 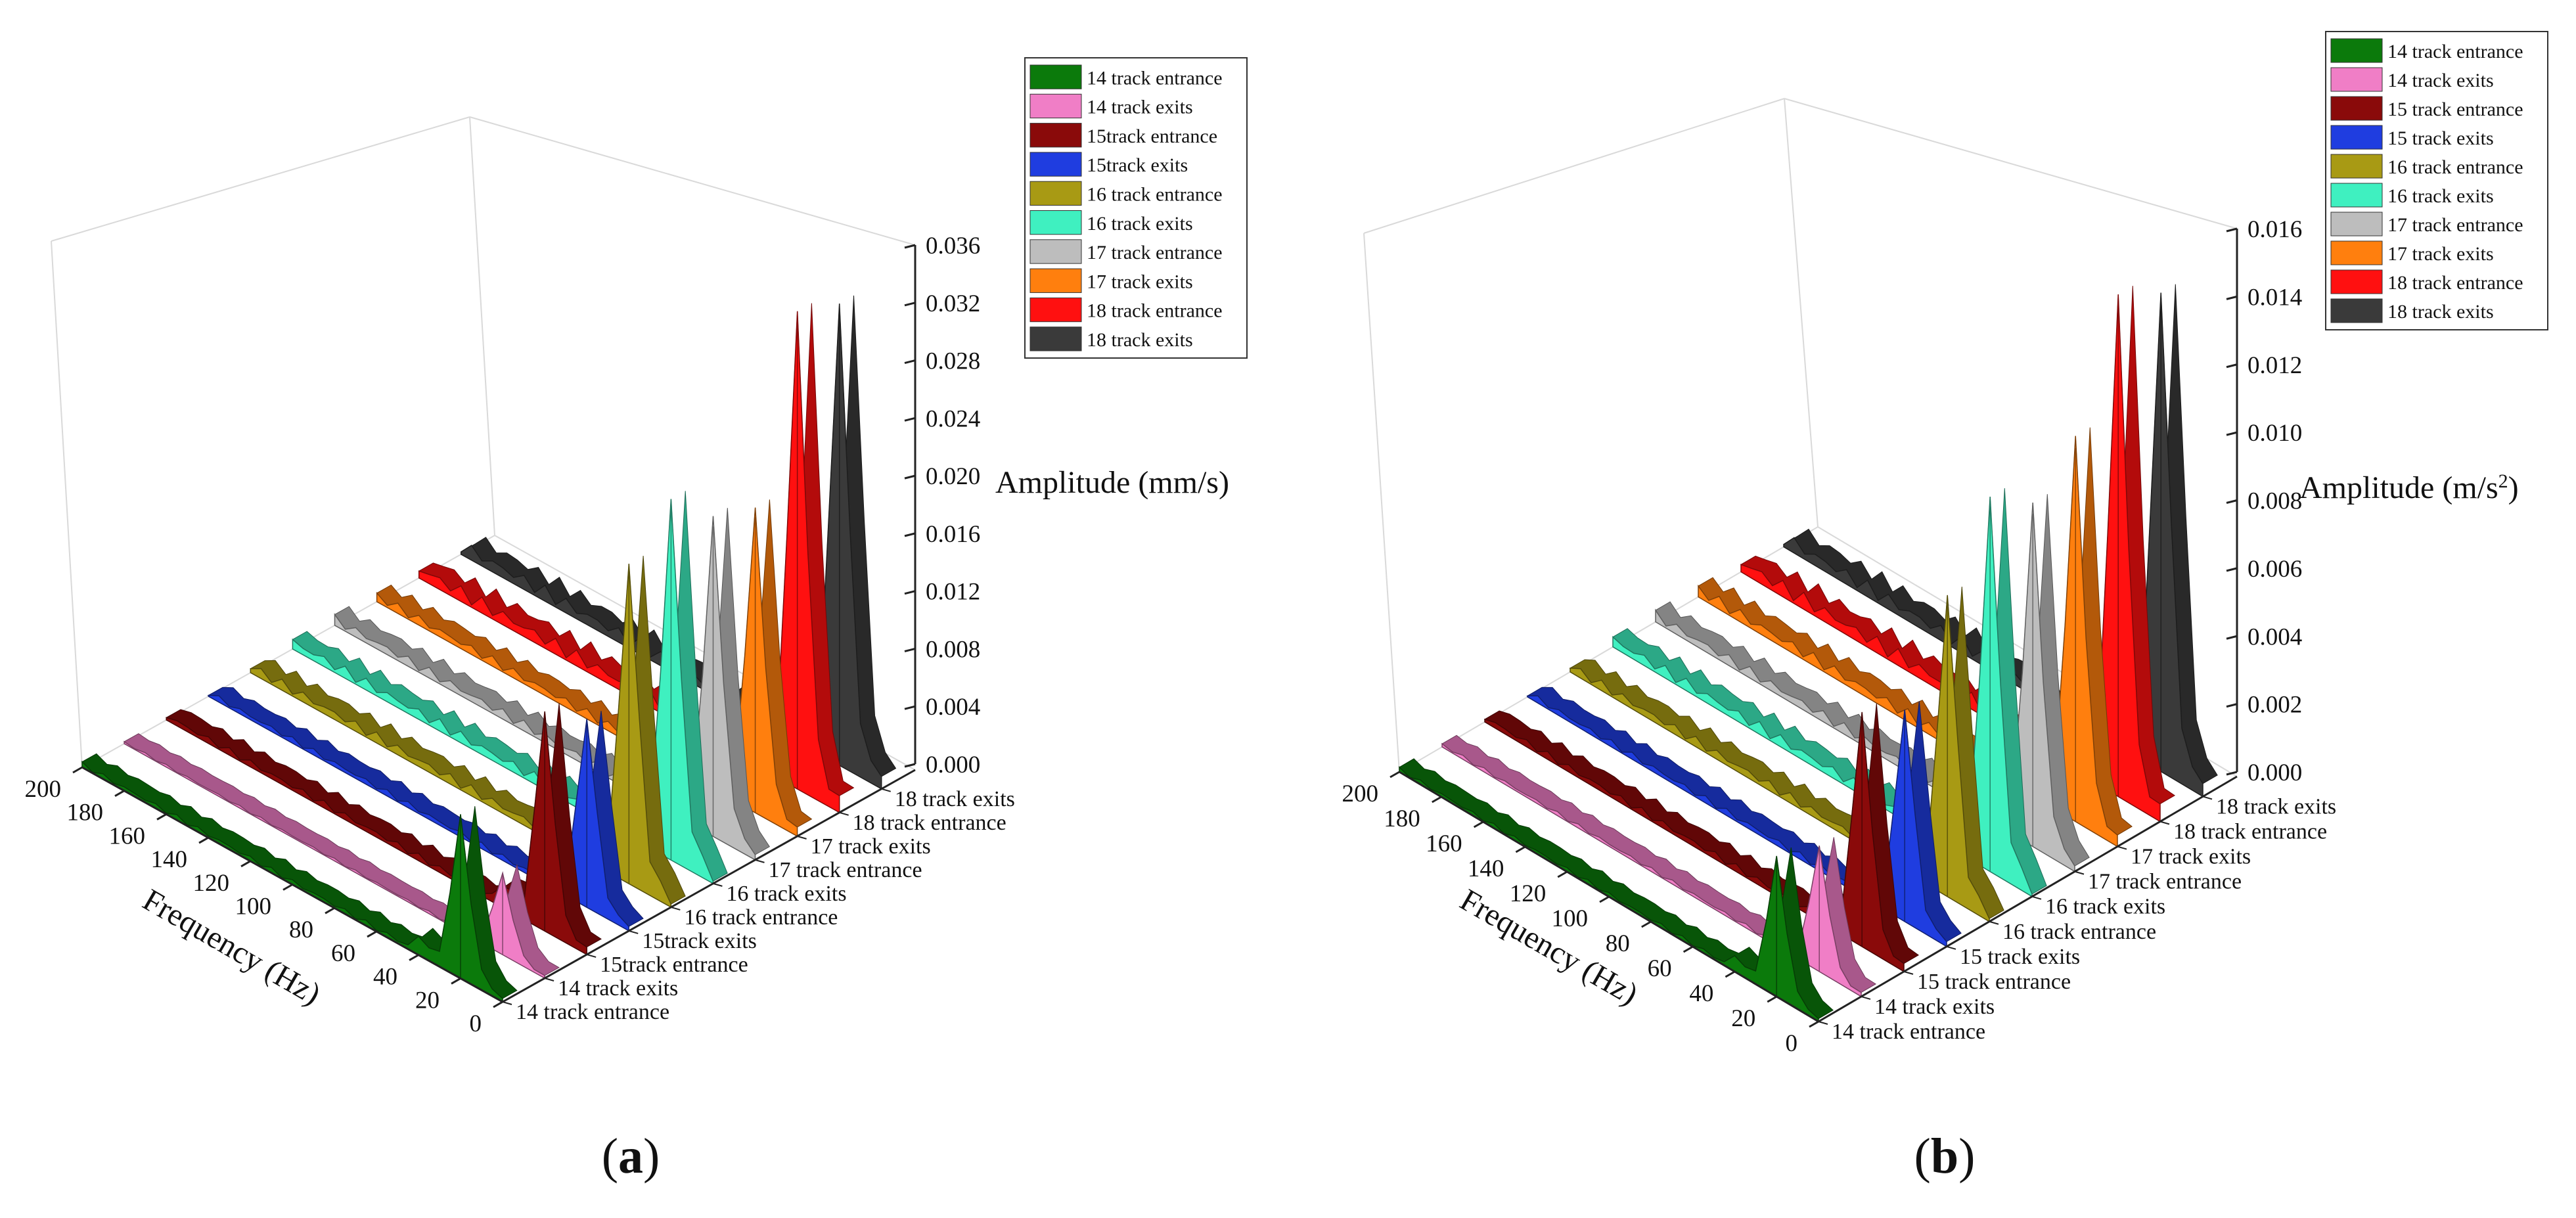 What do you see at coordinates (953, 649) in the screenshot?
I see `amplitude-tick-label-2: 0.008` at bounding box center [953, 649].